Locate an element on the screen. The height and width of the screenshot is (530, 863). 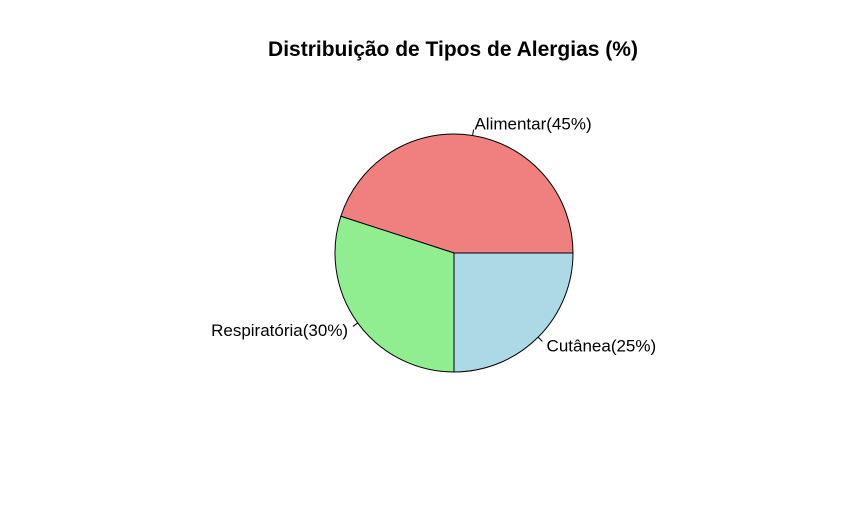
slice-label-2: Cutânea(25%) is located at coordinates (602, 346).